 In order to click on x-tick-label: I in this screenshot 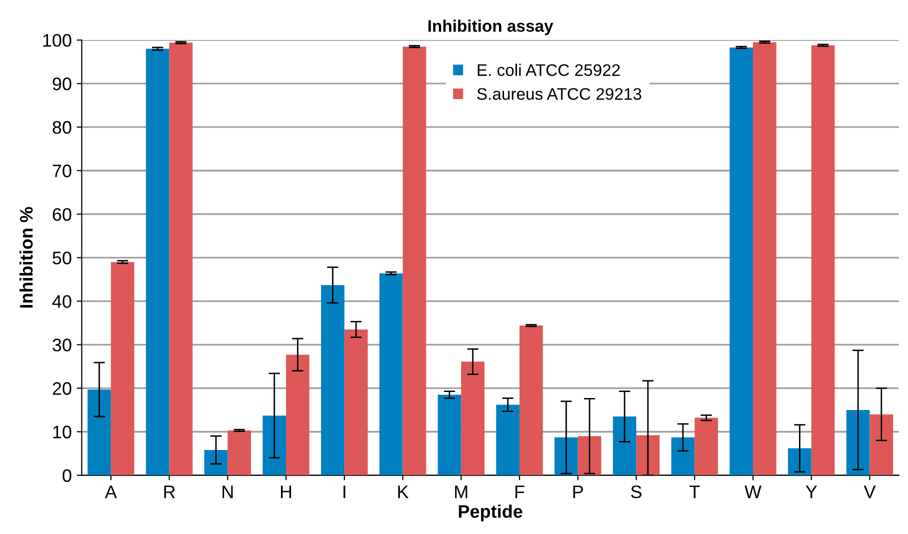, I will do `click(345, 492)`.